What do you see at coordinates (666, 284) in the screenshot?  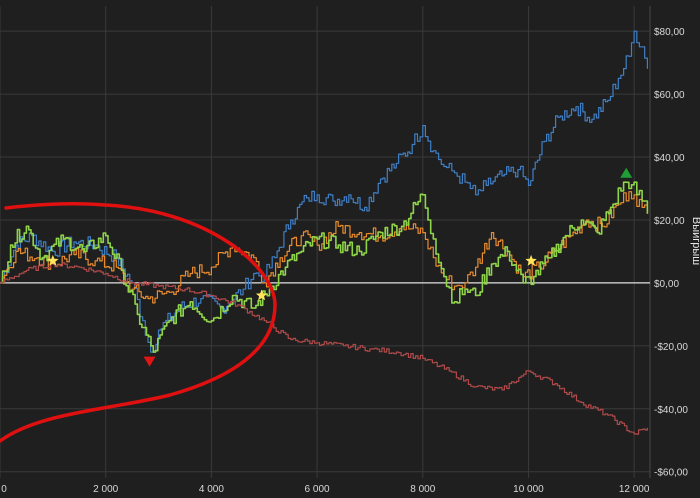 I see `y-tick-label: $0,00` at bounding box center [666, 284].